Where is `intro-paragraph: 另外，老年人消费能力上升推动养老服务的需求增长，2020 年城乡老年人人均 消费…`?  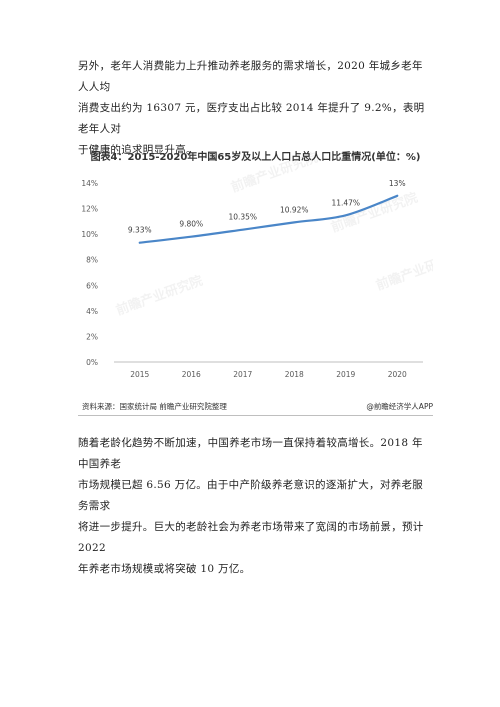
intro-paragraph: 另外，老年人消费能力上升推动养老服务的需求增长，2020 年城乡老年人人均 消费… is located at coordinates (255, 108).